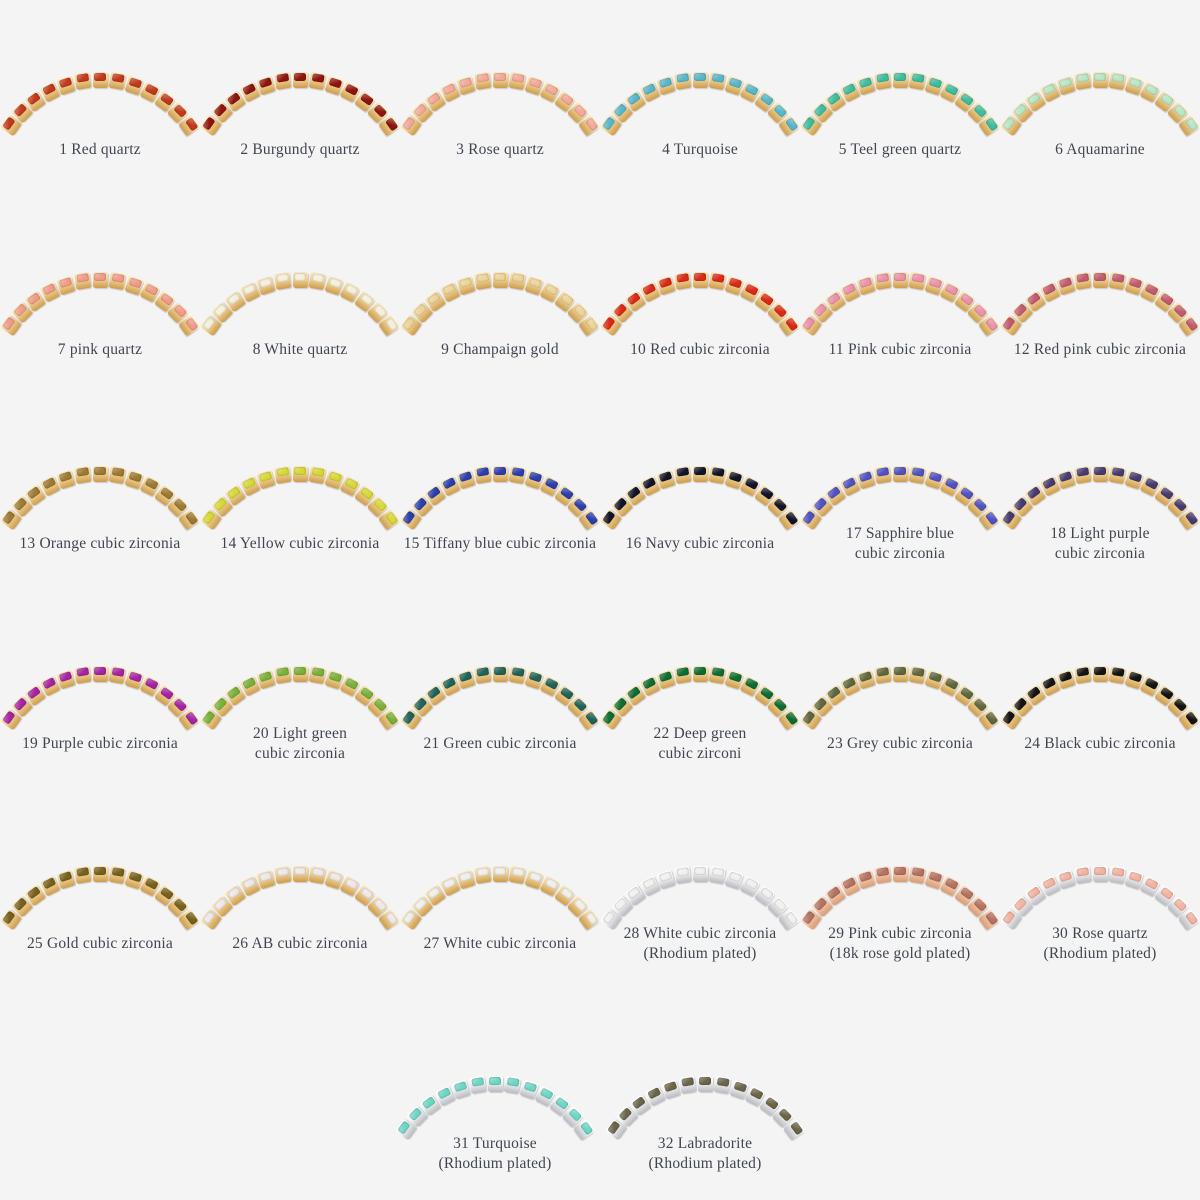 This screenshot has width=1200, height=1200. Describe the element at coordinates (900, 543) in the screenshot. I see `bracelet-label: 17 Sapphire blue cubic zirconia` at that location.